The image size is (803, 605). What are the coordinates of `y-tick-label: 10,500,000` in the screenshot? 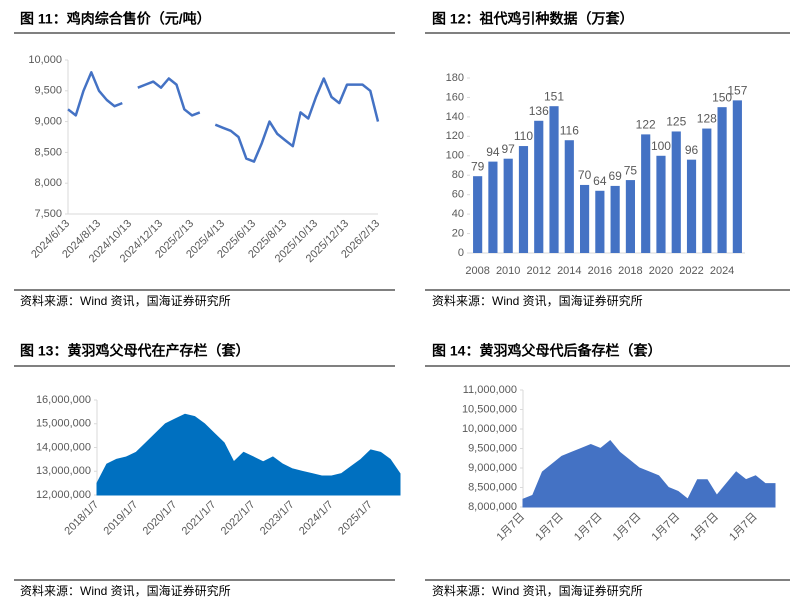 It's located at (489, 409).